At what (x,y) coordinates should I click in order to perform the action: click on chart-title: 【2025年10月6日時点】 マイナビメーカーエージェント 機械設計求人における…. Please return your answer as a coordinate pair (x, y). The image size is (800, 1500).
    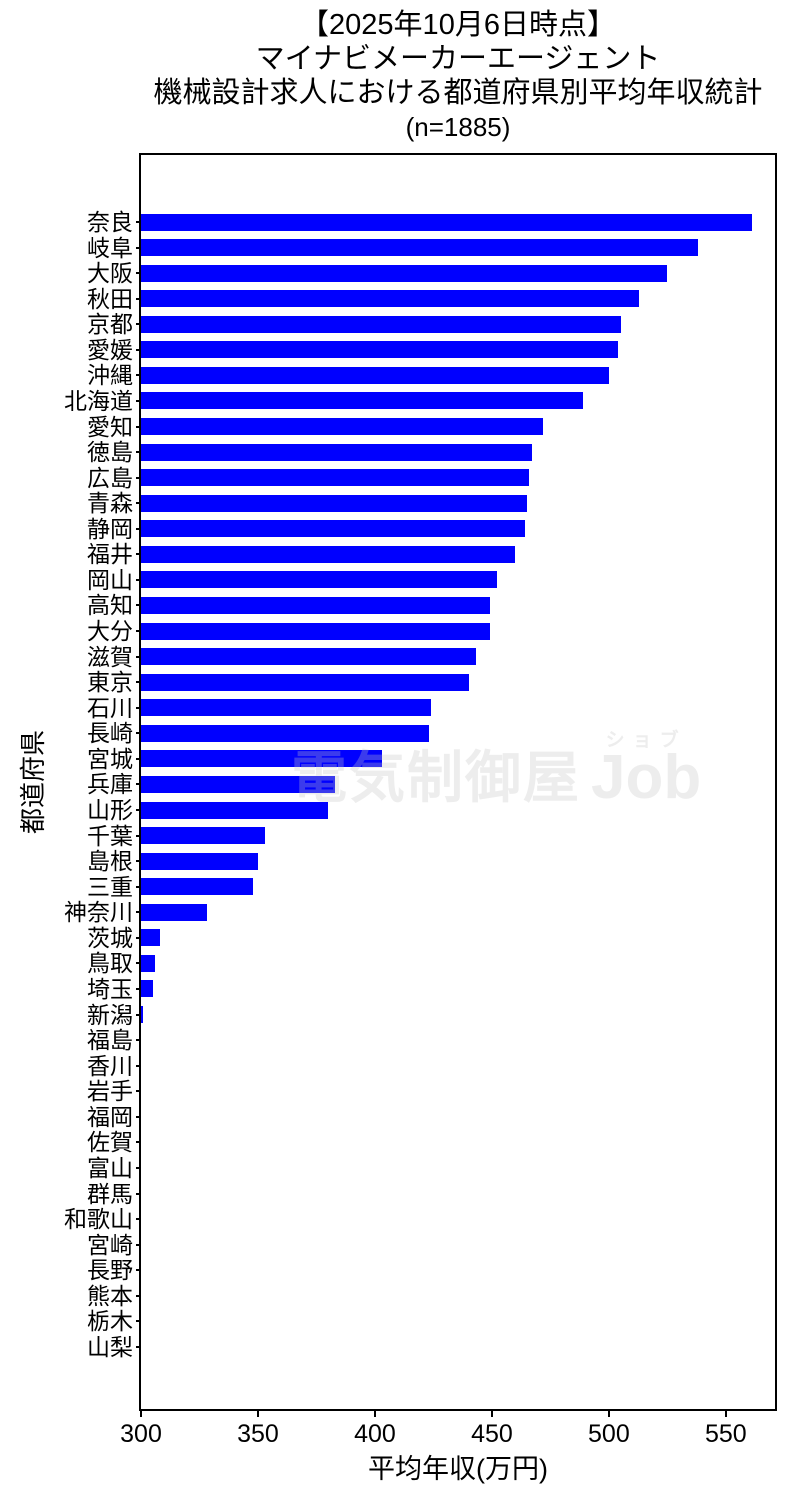
    Looking at the image, I should click on (454, 76).